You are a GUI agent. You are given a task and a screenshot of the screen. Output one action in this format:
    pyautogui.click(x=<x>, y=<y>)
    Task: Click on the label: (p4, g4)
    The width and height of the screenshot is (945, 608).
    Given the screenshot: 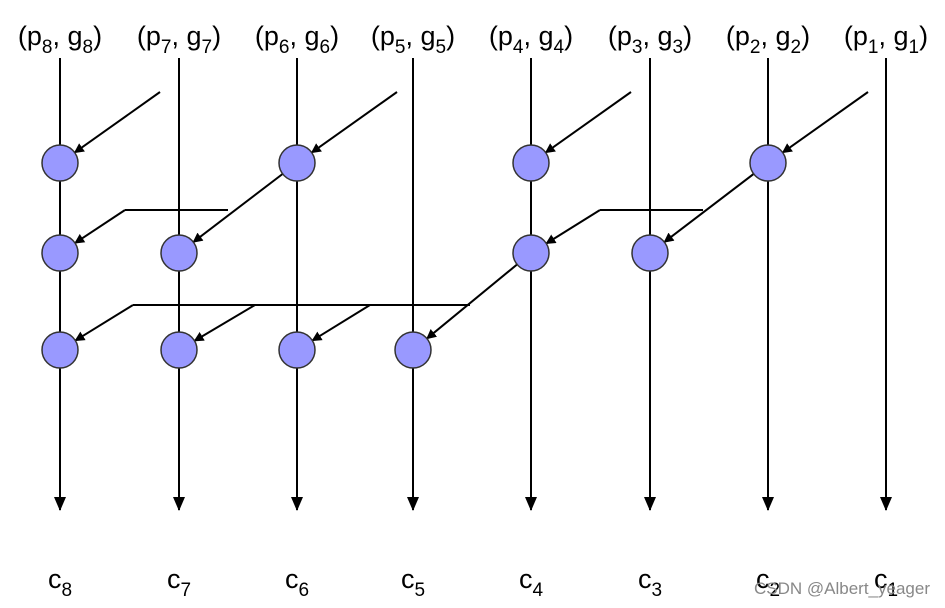 What is the action you would take?
    pyautogui.click(x=531, y=39)
    